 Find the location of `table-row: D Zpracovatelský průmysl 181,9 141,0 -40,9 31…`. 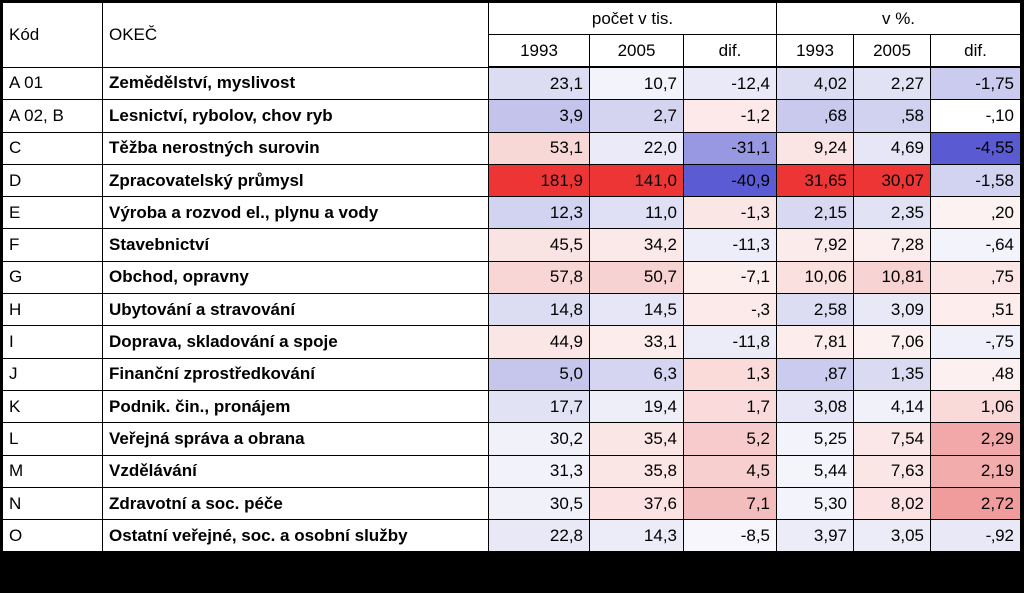

table-row: D Zpracovatelský průmysl 181,9 141,0 -40,9 31… is located at coordinates (511, 180).